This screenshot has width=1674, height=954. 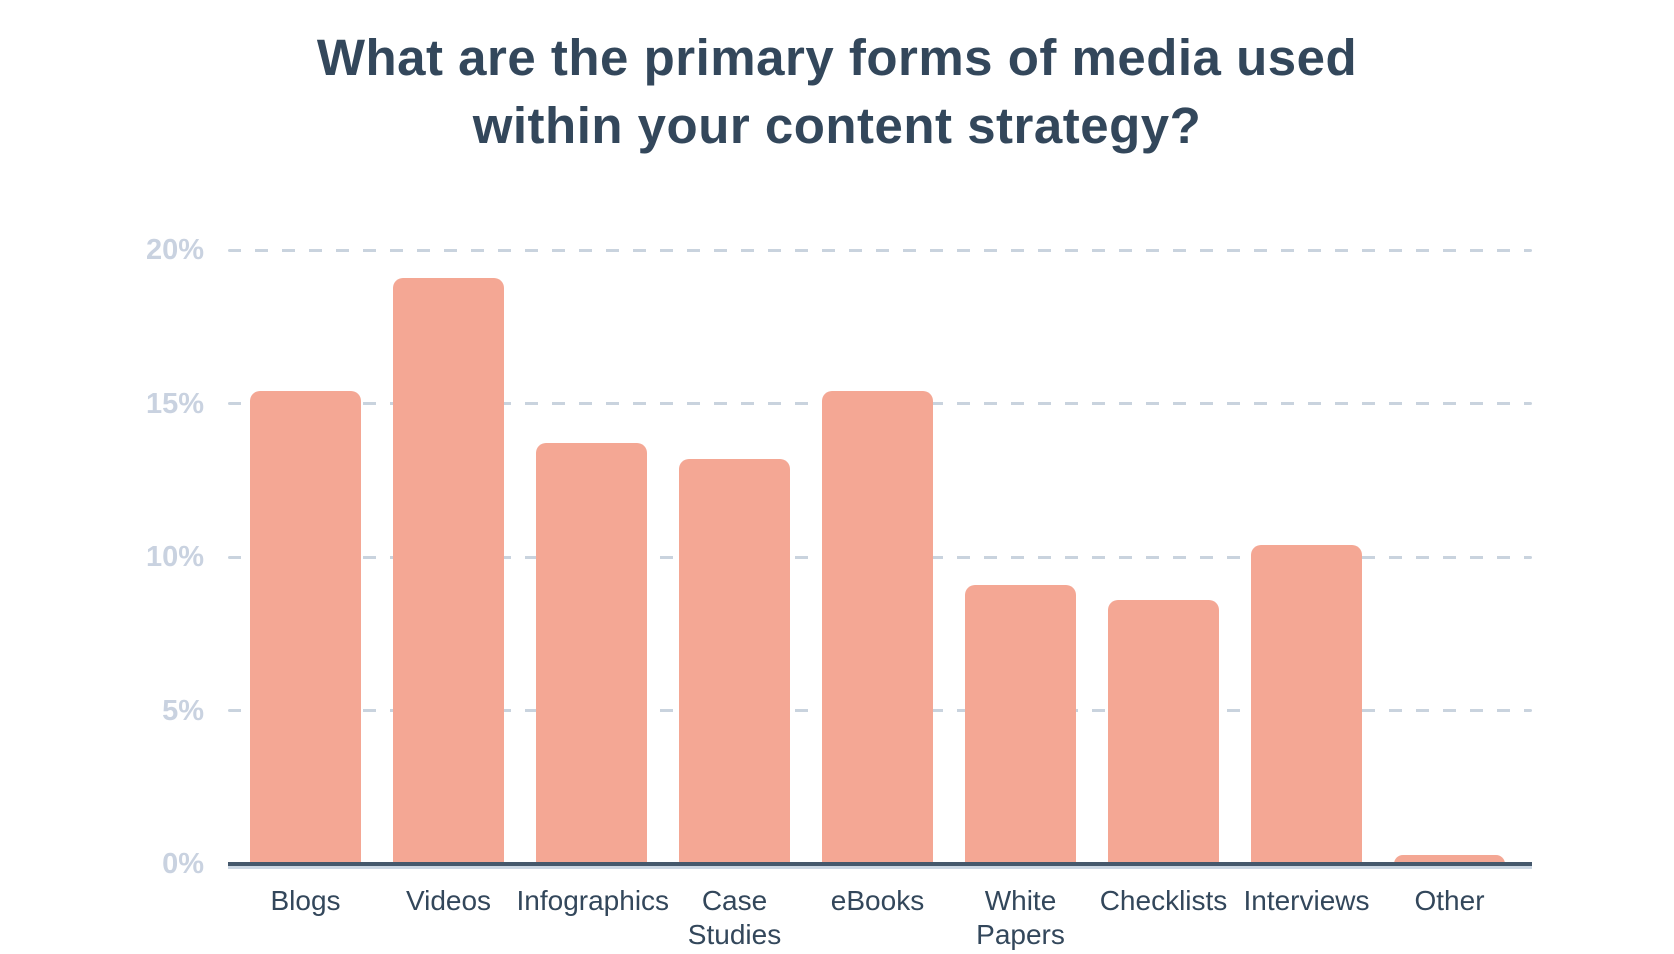 What do you see at coordinates (1306, 900) in the screenshot?
I see `x-tick-label-interviews: Interviews` at bounding box center [1306, 900].